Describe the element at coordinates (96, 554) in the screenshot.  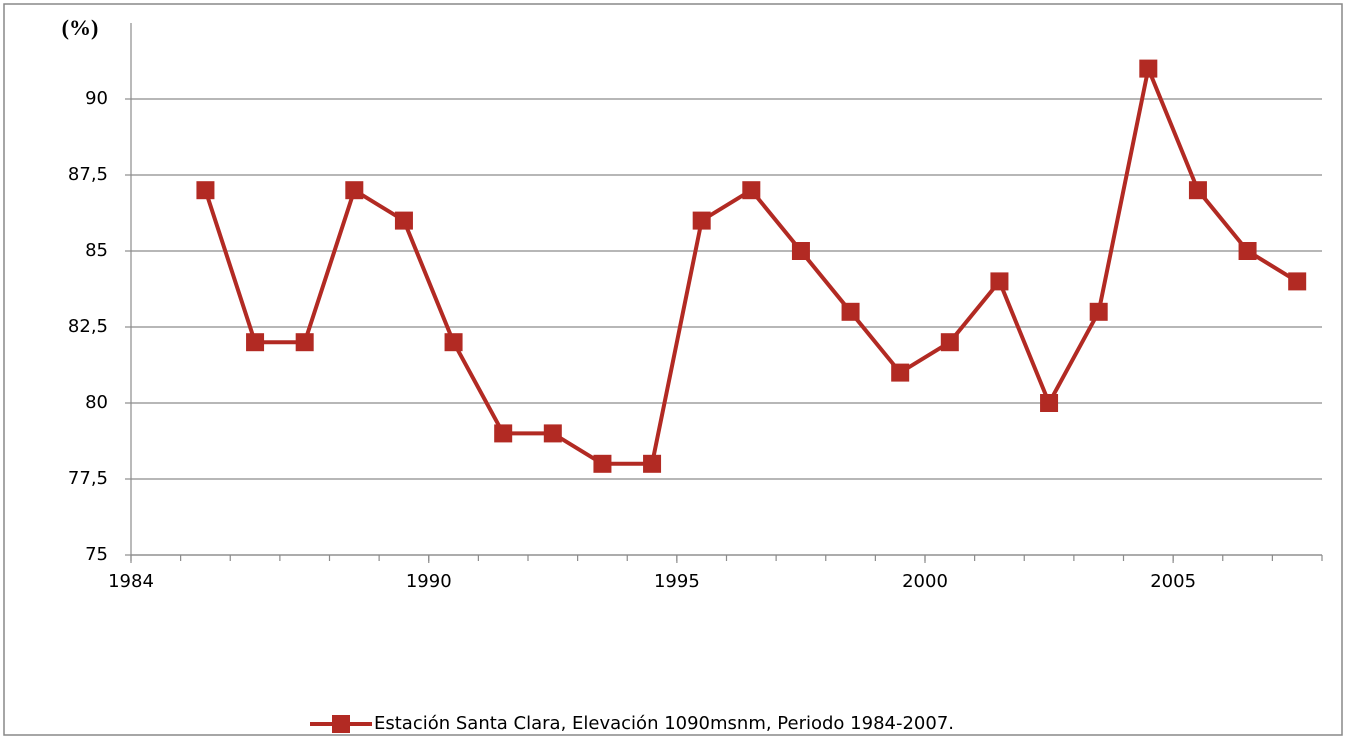
I see `y-tick-label: 75` at that location.